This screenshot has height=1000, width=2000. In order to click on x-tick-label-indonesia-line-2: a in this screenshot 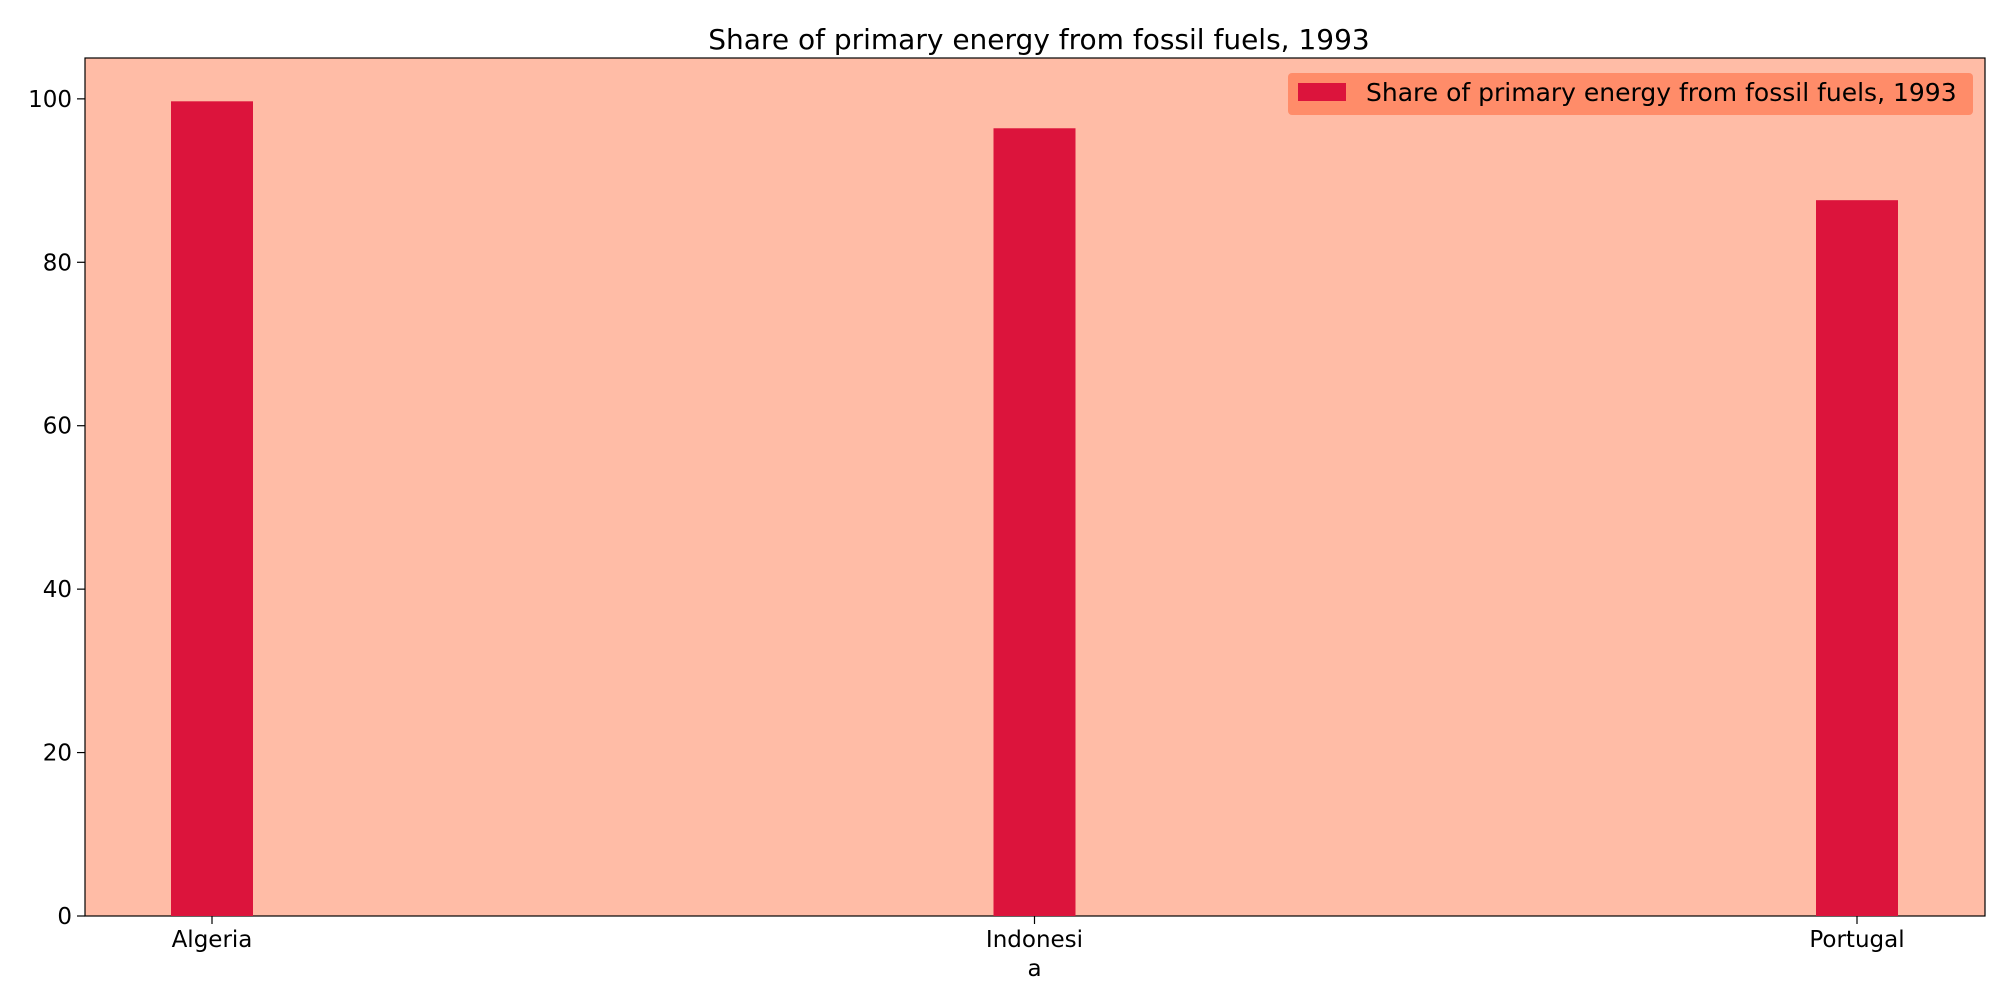, I will do `click(1034, 969)`.